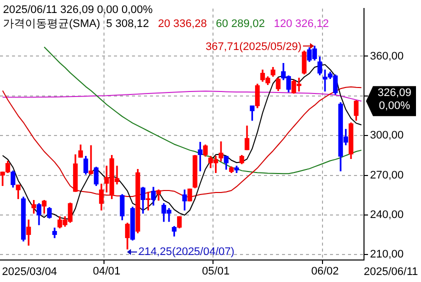 This screenshot has width=421, height=282. Describe the element at coordinates (106, 272) in the screenshot. I see `x-tick-label: 04/01` at that location.